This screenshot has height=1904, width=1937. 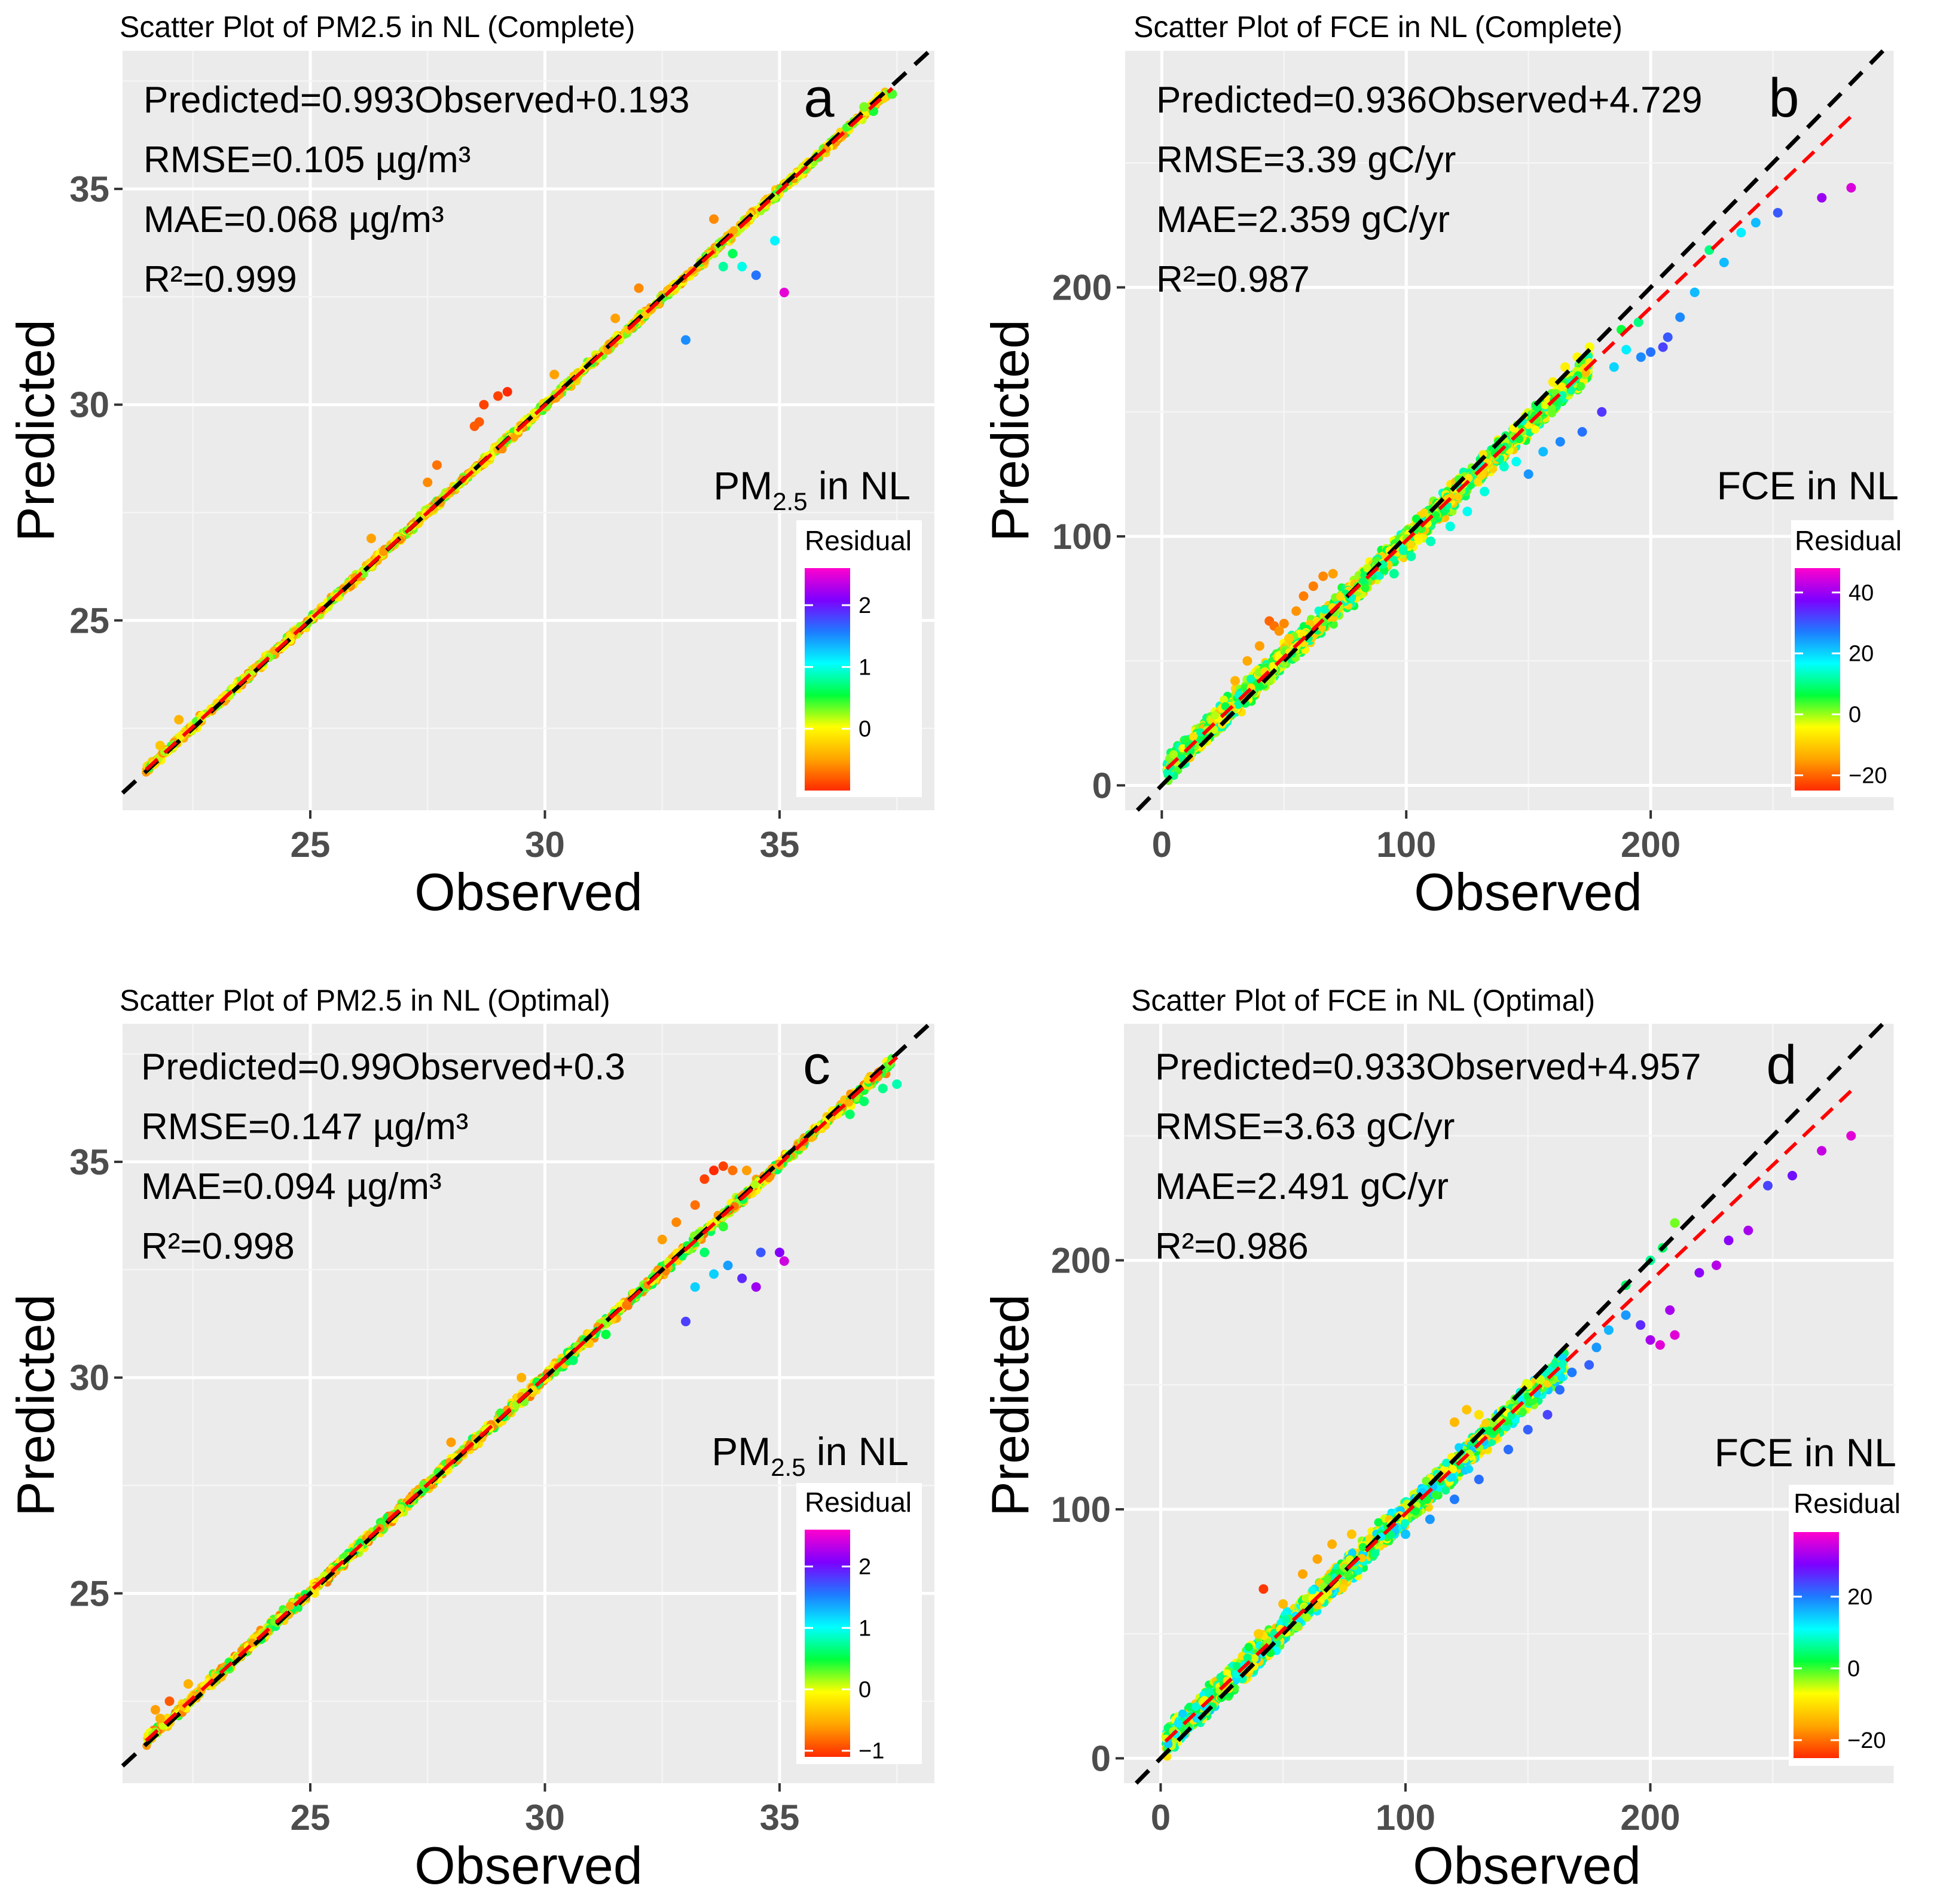 What do you see at coordinates (1808, 486) in the screenshot?
I see `legend-title-main: FCE in NL` at bounding box center [1808, 486].